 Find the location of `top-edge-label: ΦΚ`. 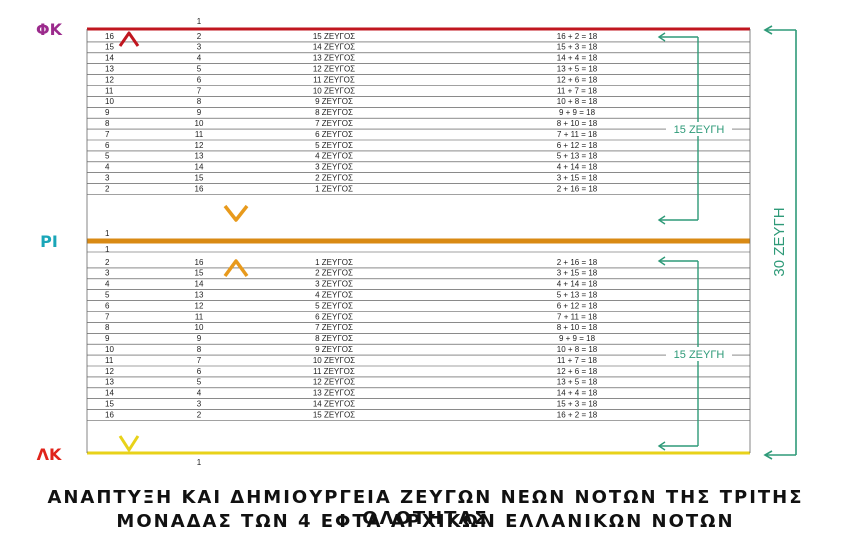

top-edge-label: ΦΚ is located at coordinates (49, 29).